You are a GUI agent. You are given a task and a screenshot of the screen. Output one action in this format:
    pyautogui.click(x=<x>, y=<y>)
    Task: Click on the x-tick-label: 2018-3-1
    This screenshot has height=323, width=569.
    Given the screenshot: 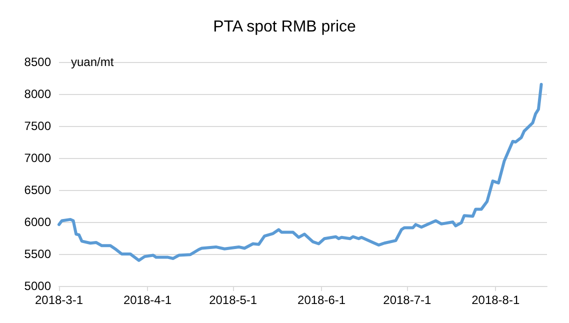 What is the action you would take?
    pyautogui.click(x=59, y=300)
    